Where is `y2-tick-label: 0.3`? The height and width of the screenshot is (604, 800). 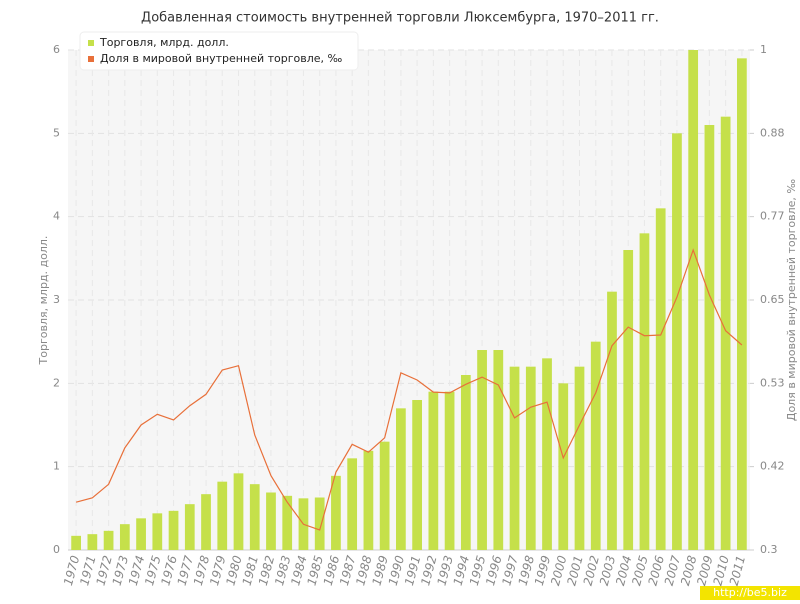 y2-tick-label: 0.3 is located at coordinates (769, 549).